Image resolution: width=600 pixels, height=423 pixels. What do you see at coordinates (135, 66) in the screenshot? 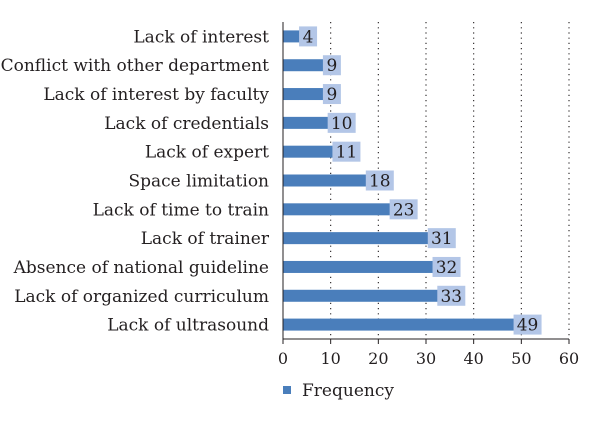
I see `category-label: Conflict with other department` at bounding box center [135, 66].